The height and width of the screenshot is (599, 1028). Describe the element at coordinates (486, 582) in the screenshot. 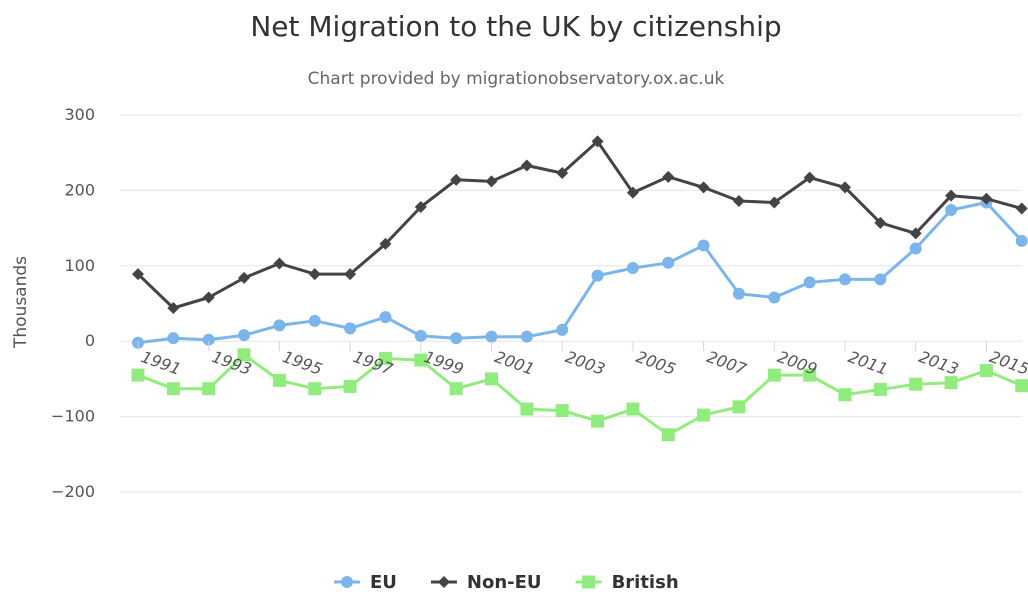

I see `legend-item-non-eu: Non-EU` at that location.